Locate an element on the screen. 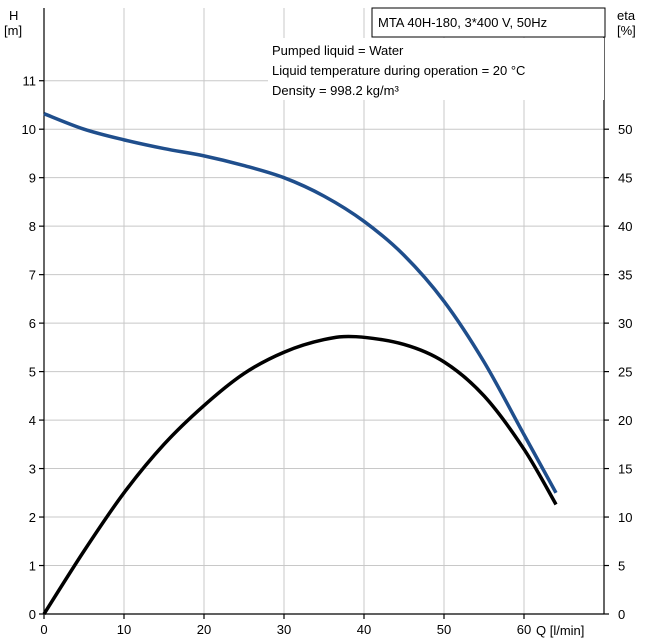 This screenshot has width=649, height=644. y-right-tick-label-40: 40 is located at coordinates (625, 226).